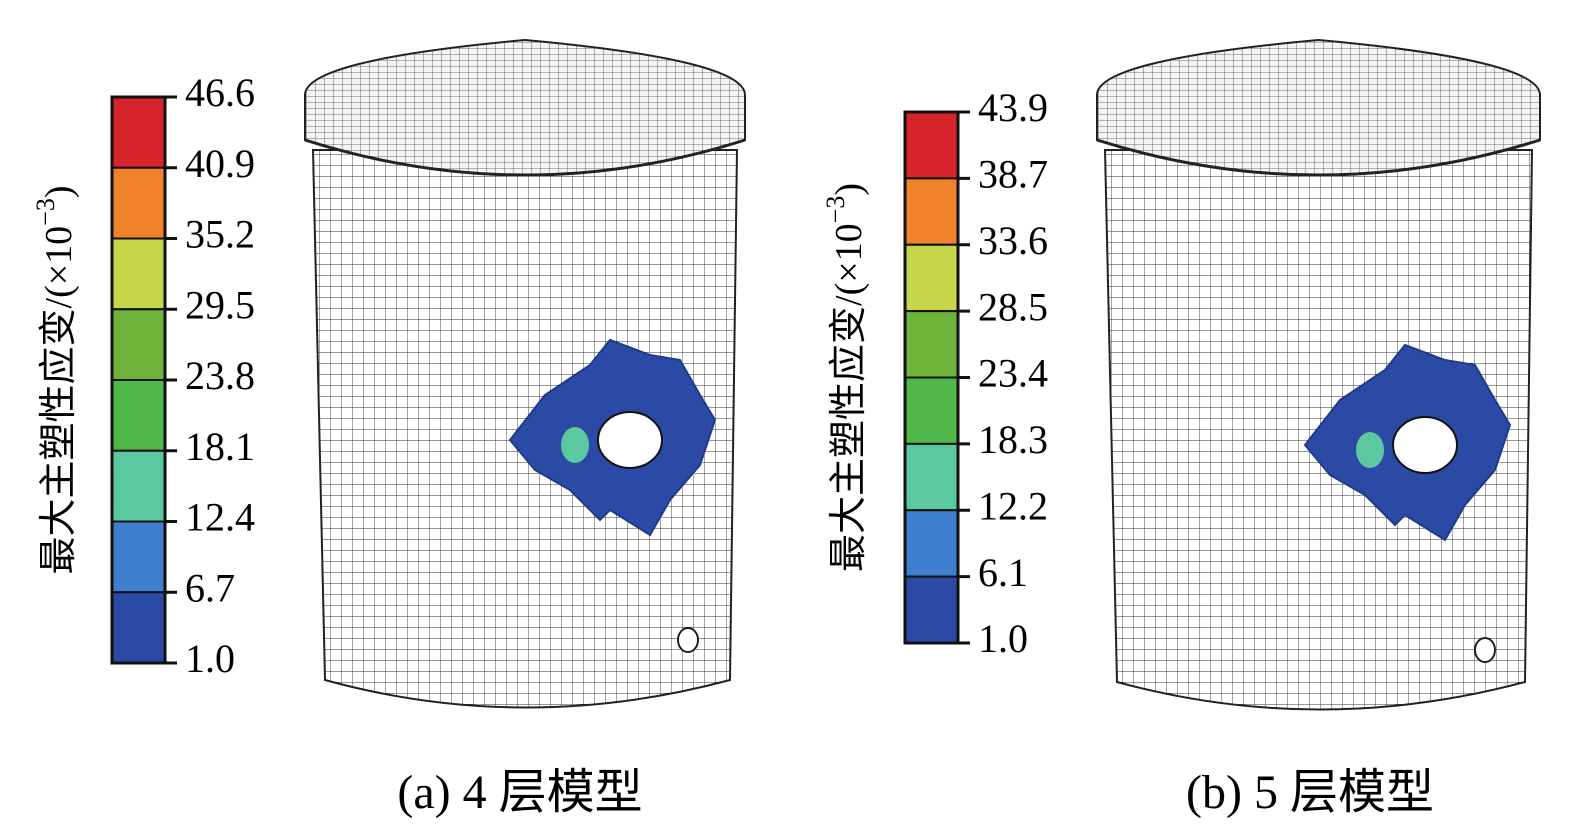  Describe the element at coordinates (220, 375) in the screenshot. I see `tick-label: 23.8` at that location.